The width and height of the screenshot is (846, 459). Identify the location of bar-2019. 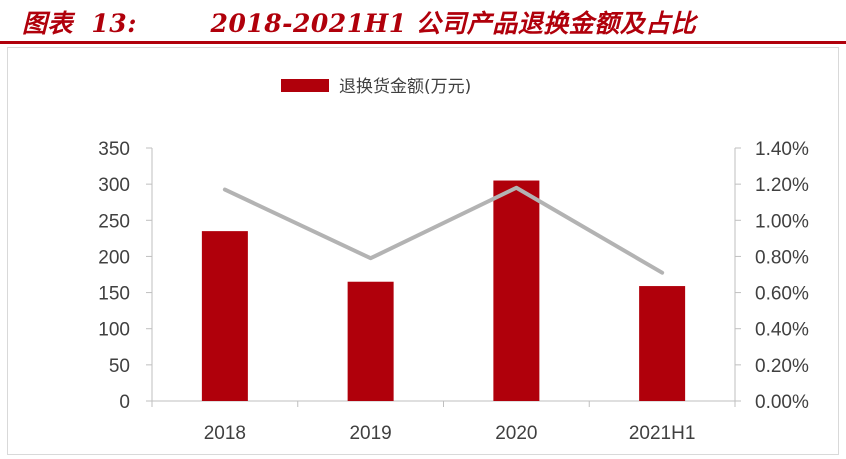
(370, 341).